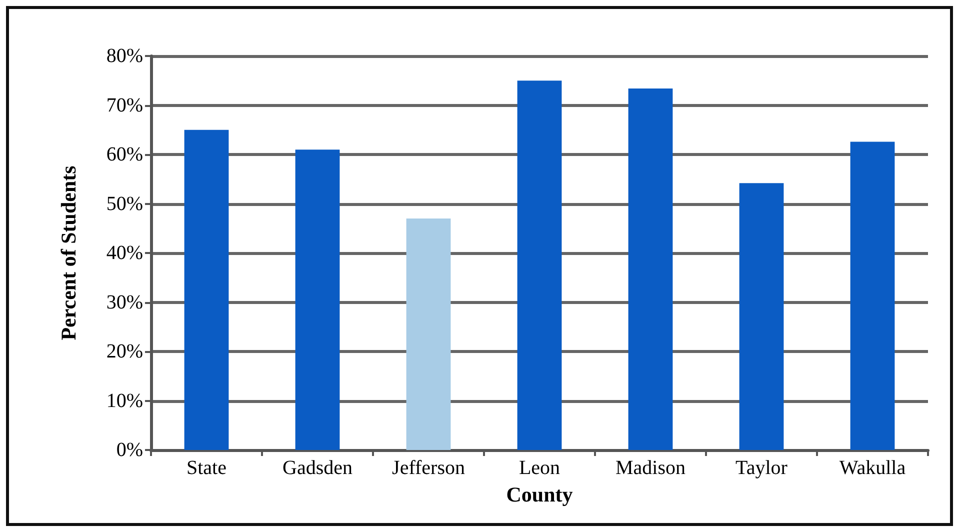 The image size is (959, 532). What do you see at coordinates (68, 253) in the screenshot?
I see `y-axis-title: Percent of Students` at bounding box center [68, 253].